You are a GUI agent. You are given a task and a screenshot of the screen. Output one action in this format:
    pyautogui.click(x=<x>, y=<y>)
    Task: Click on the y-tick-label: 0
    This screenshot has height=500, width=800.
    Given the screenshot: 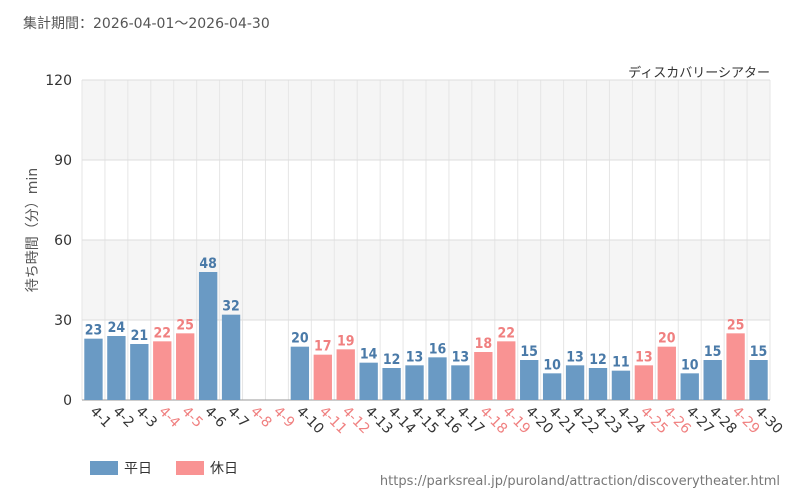 What is the action you would take?
    pyautogui.click(x=67, y=401)
    